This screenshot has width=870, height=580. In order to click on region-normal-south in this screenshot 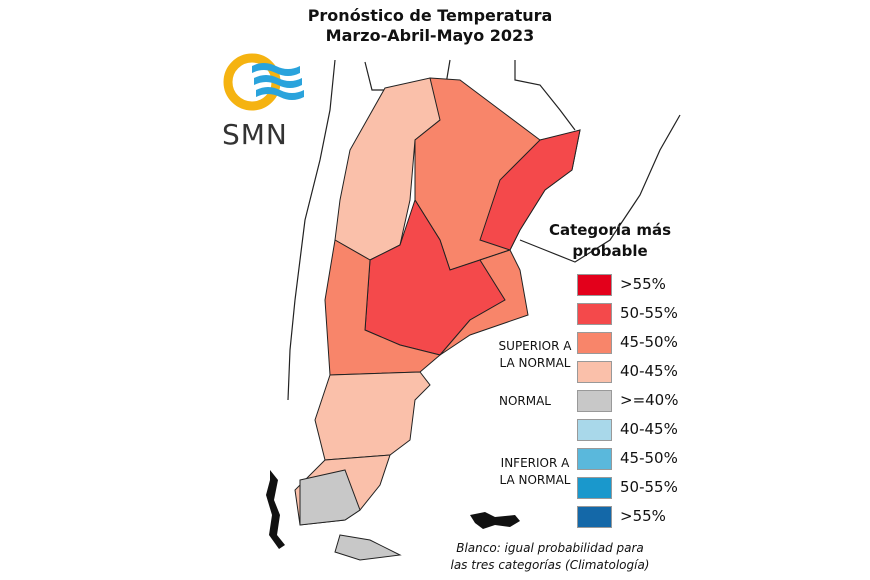, I will do `click(330, 497)`.